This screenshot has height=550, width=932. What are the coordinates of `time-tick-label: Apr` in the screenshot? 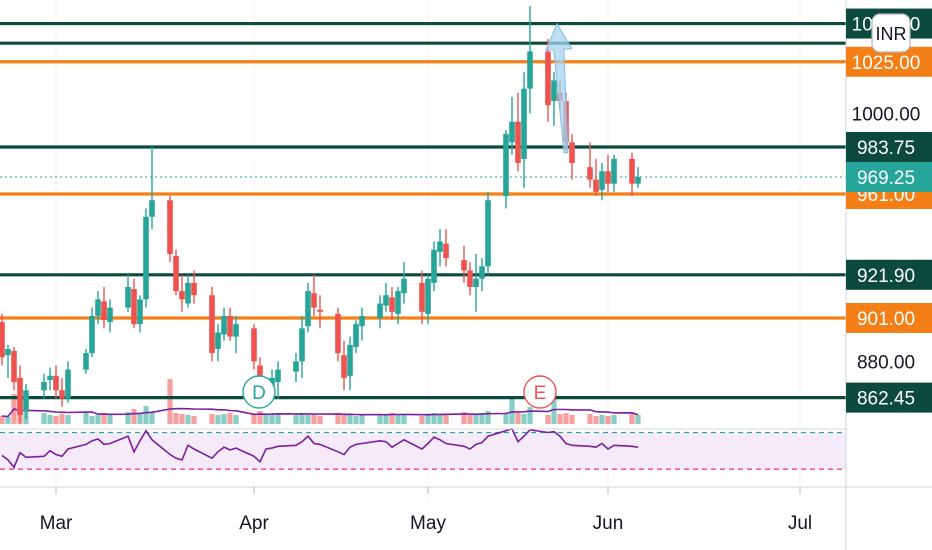 It's located at (254, 523).